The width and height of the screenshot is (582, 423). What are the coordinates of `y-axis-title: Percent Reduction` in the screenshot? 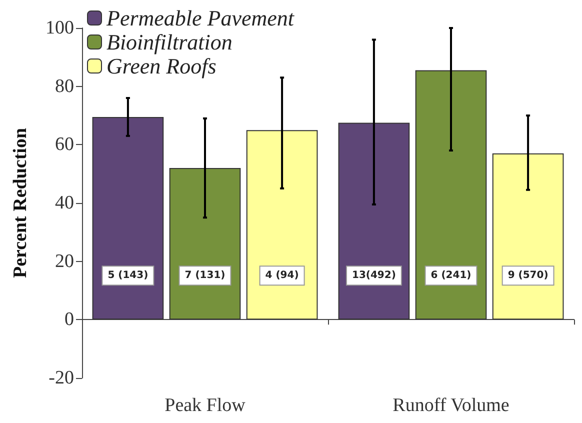 It's located at (20, 203).